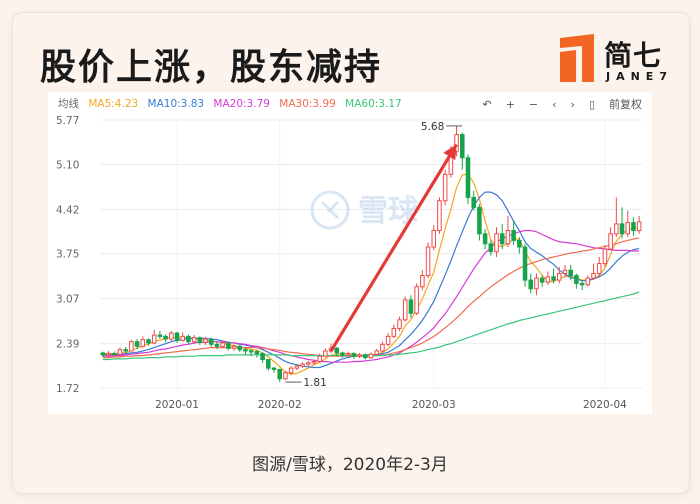 The width and height of the screenshot is (700, 504). I want to click on ma-line-ma60, so click(371, 326).